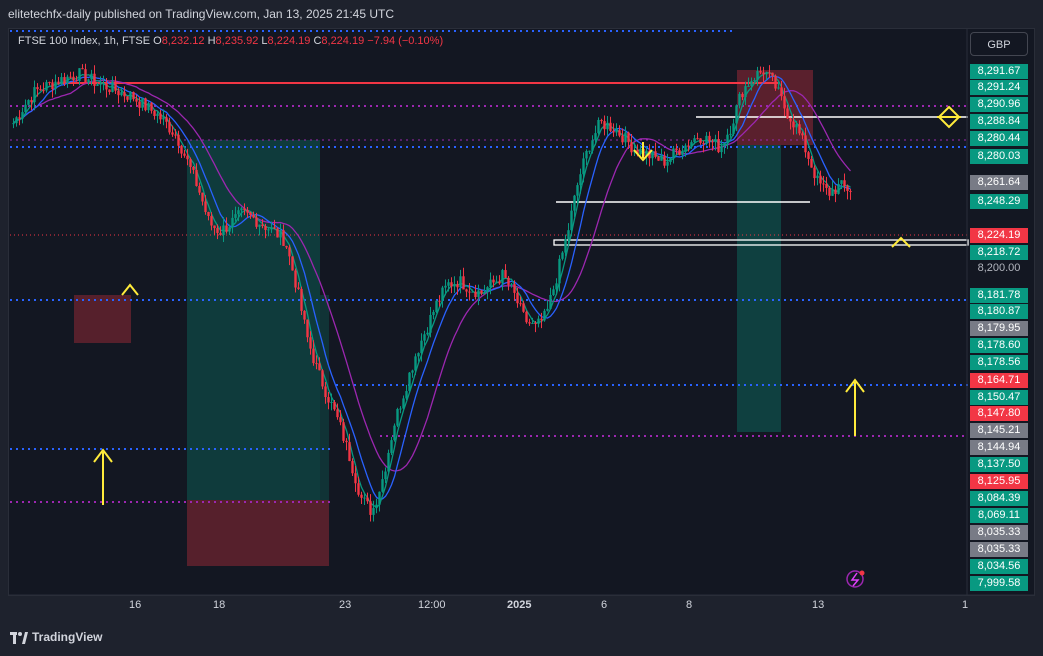  What do you see at coordinates (999, 413) in the screenshot?
I see `price-label: 8,147.80` at bounding box center [999, 413].